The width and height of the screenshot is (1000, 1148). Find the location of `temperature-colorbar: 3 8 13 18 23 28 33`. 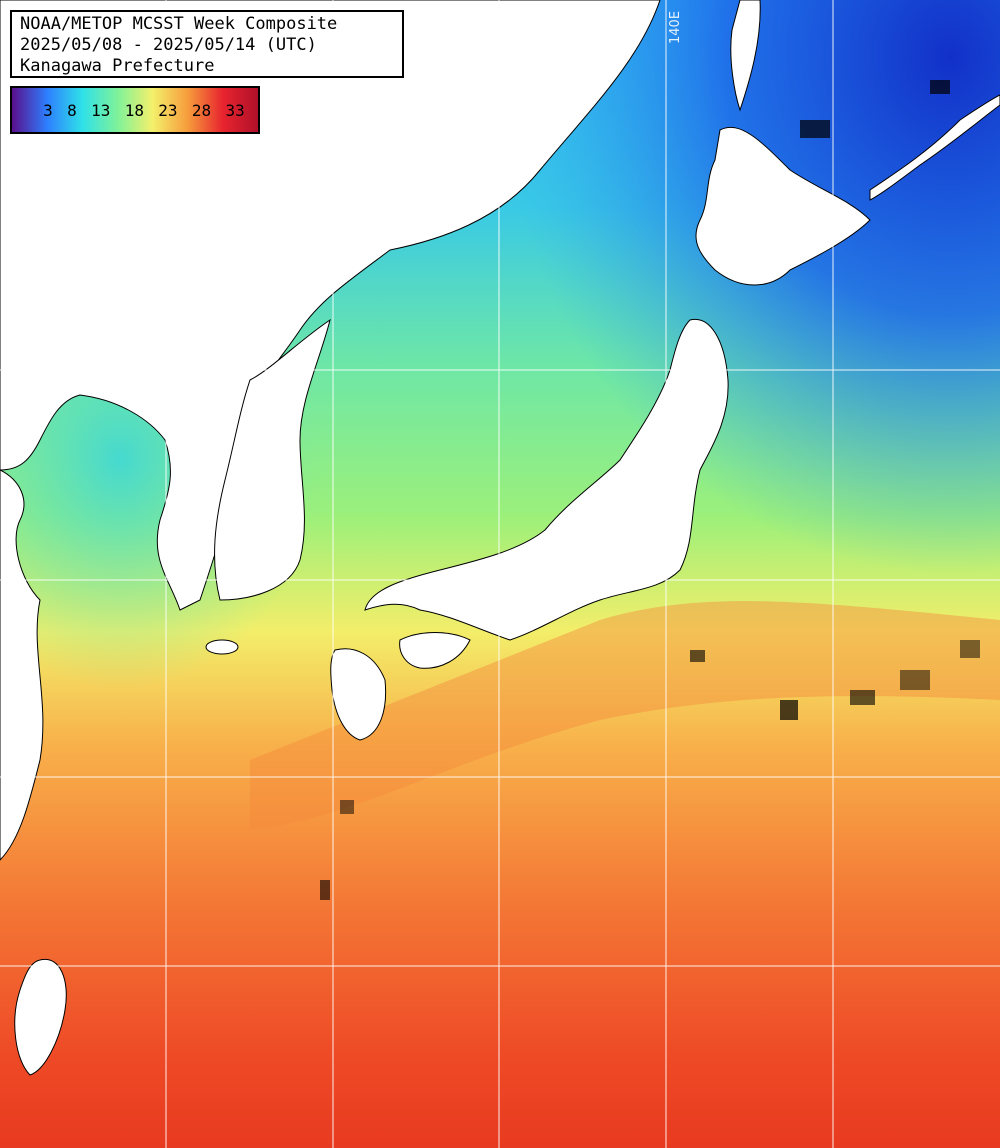

temperature-colorbar: 3 8 13 18 23 28 33 is located at coordinates (135, 110).